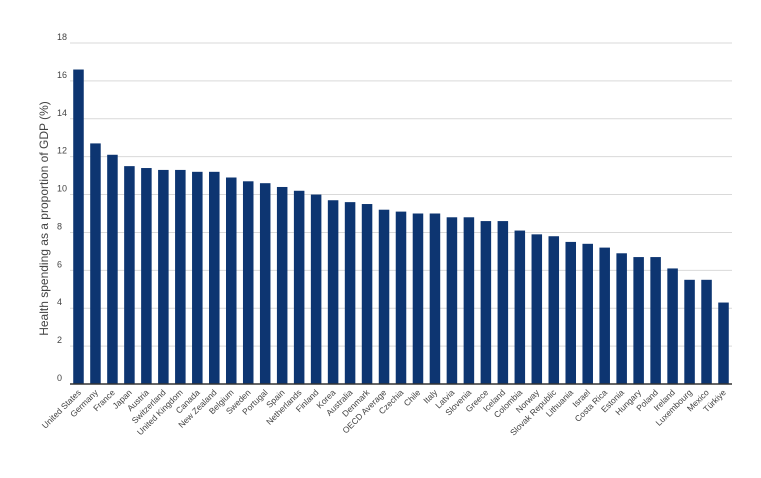 This screenshot has width=761, height=478. What do you see at coordinates (59, 264) in the screenshot?
I see `y-tick-label: 6` at bounding box center [59, 264].